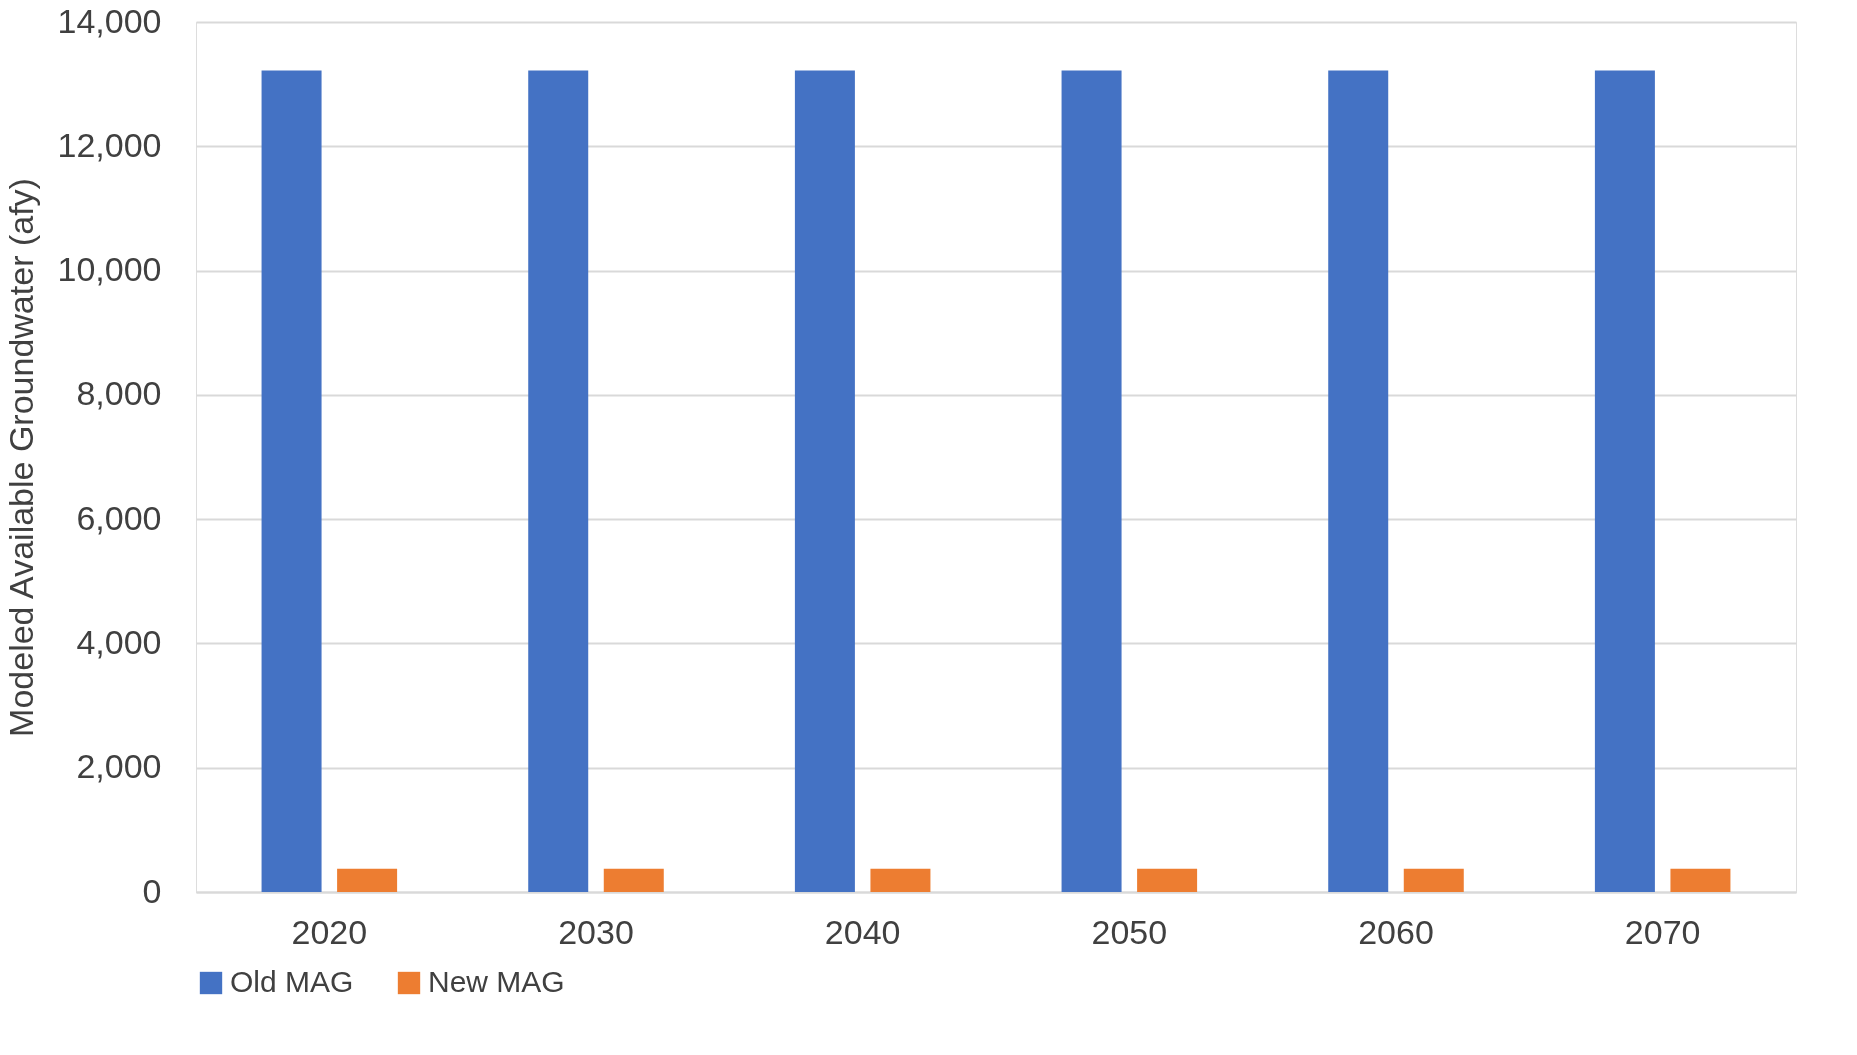 Image resolution: width=1857 pixels, height=1055 pixels. What do you see at coordinates (119, 517) in the screenshot?
I see `y-tick-label: 6,000` at bounding box center [119, 517].